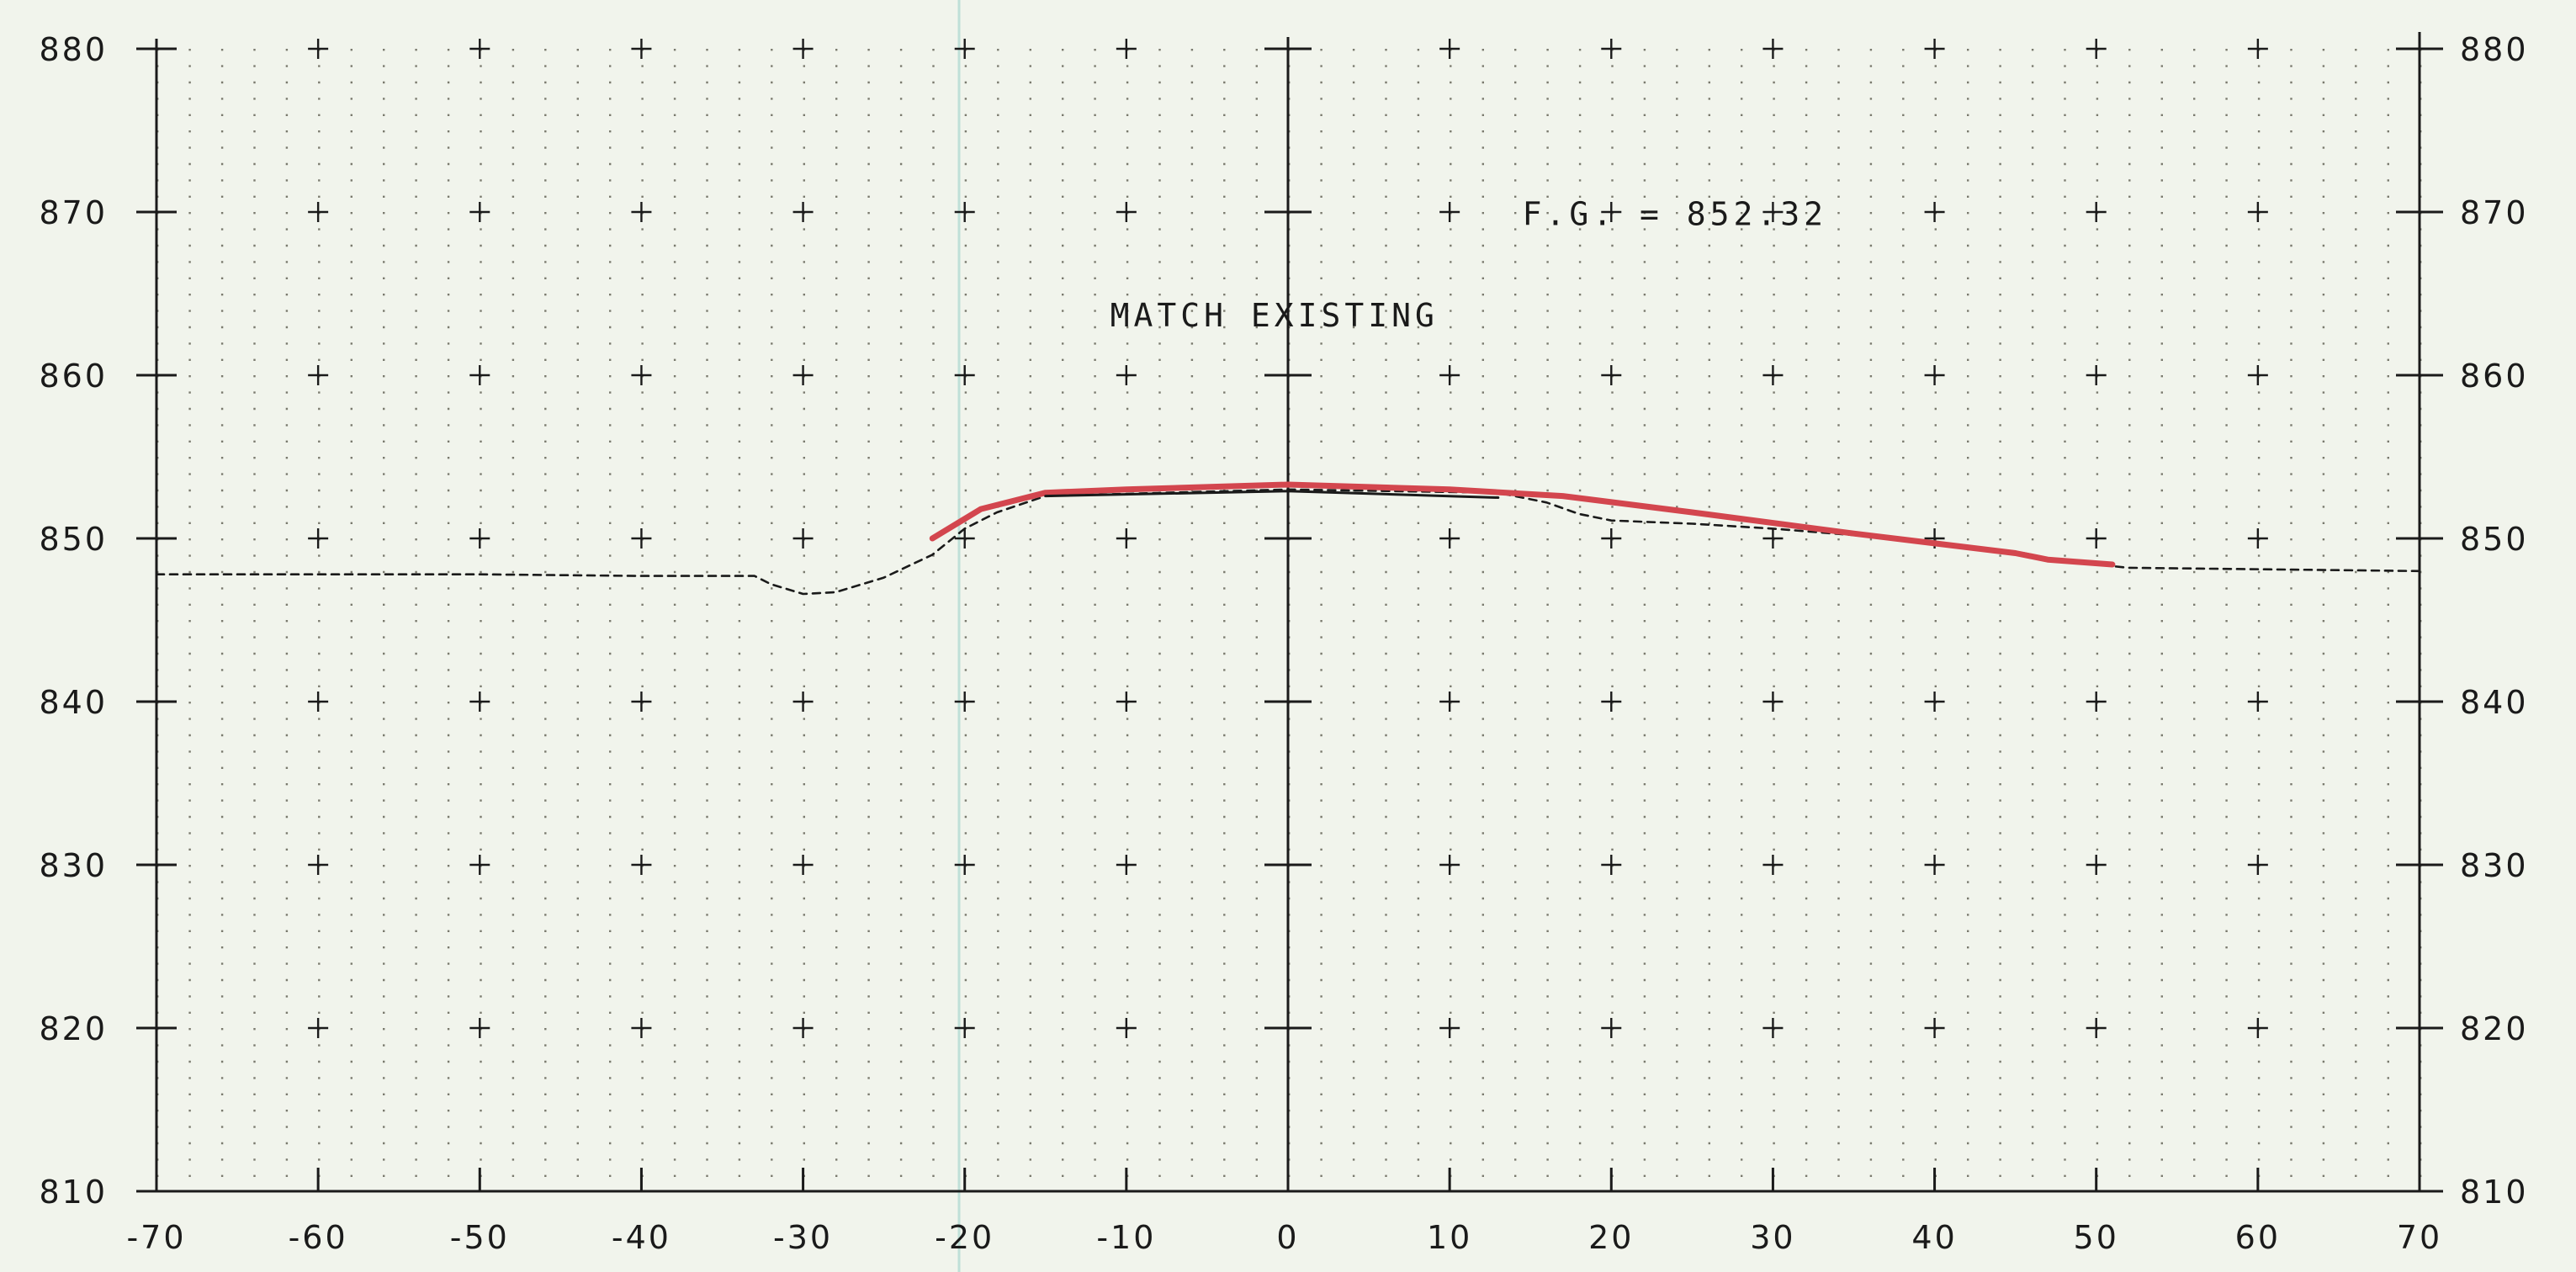  I want to click on y-tick-label-left: 820, so click(73, 1028).